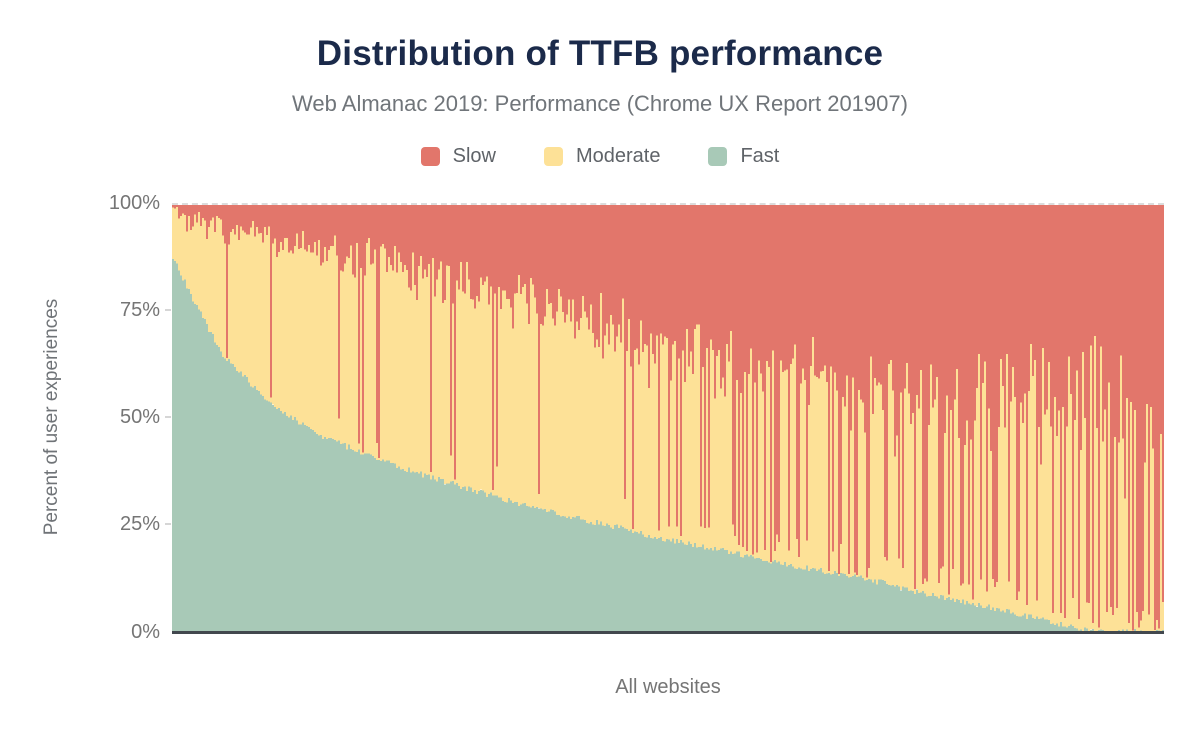 The height and width of the screenshot is (742, 1200). Describe the element at coordinates (553, 156) in the screenshot. I see `legend-swatch-moderate-icon` at that location.